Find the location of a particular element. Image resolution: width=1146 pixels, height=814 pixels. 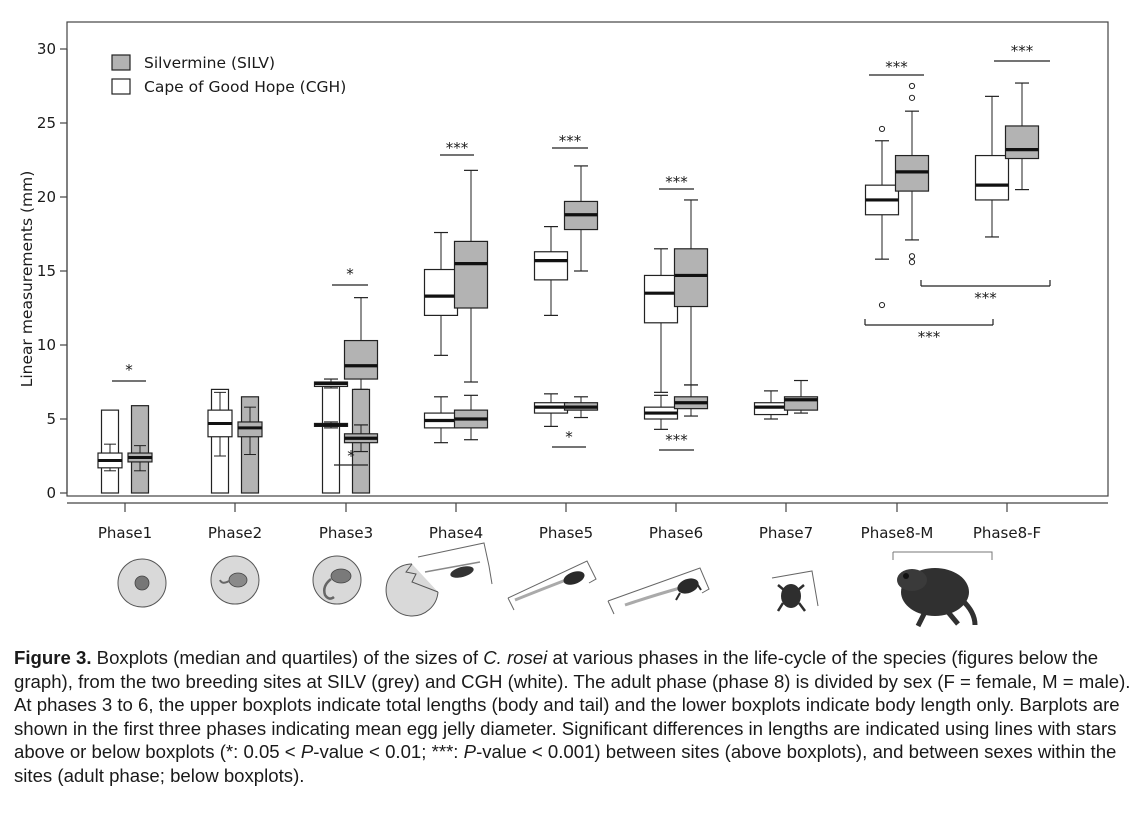

box-phase5-cgh-total is located at coordinates (551, 271).